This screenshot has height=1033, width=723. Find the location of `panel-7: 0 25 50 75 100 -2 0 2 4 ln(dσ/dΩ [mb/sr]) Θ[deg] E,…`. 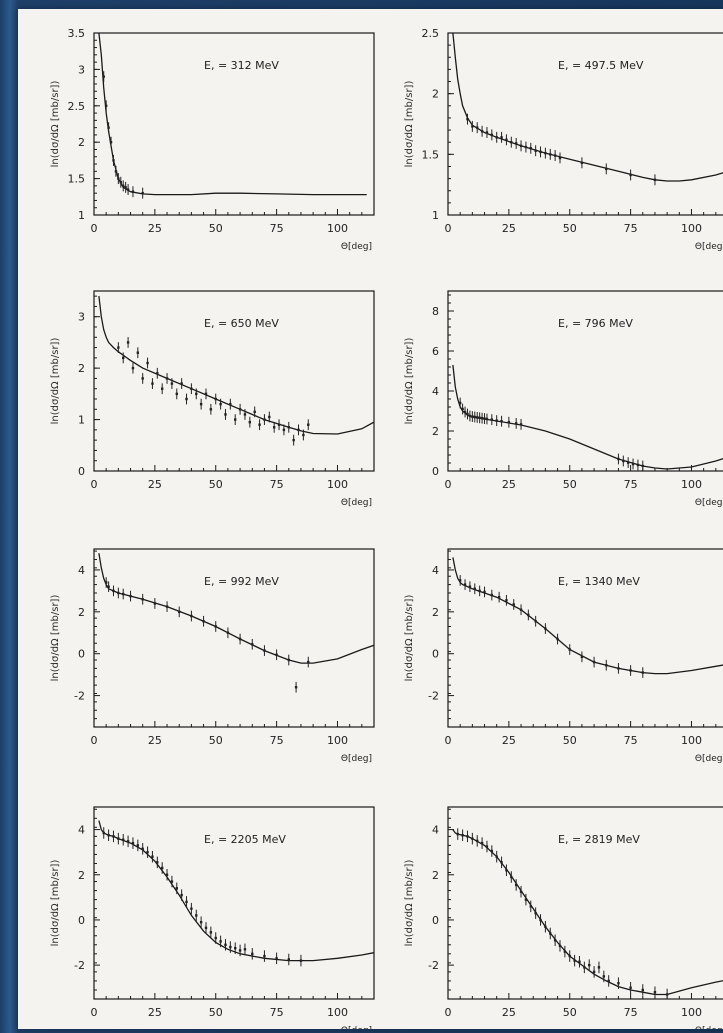

panel-7: 0 25 50 75 100 -2 0 2 4 ln(dσ/dΩ [mb/sr]) Θ[deg] E,… is located at coordinates (212, 917).